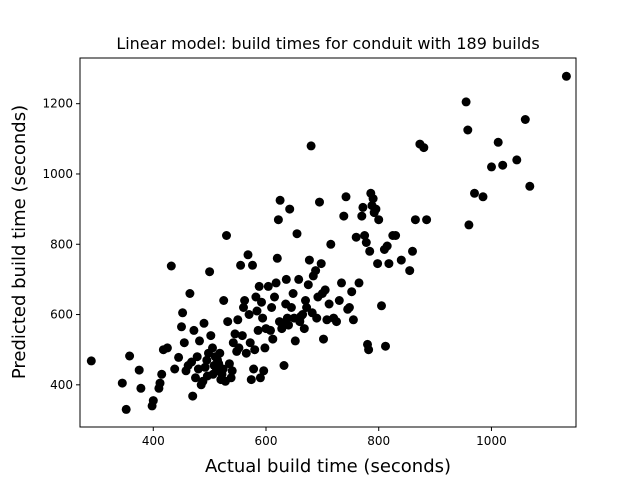  Describe the element at coordinates (61, 315) in the screenshot. I see `y-tick-label: 600` at that location.